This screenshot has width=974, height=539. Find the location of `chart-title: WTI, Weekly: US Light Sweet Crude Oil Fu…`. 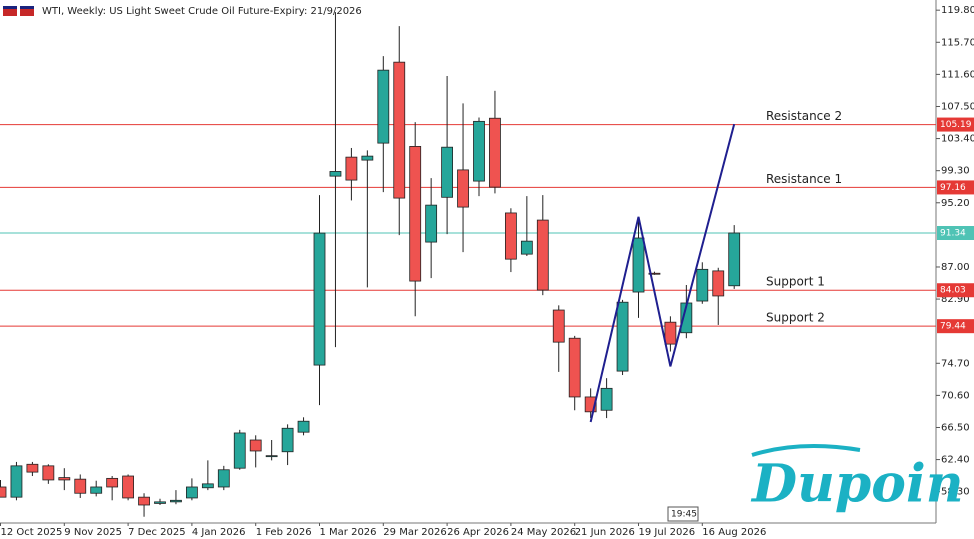

chart-title: WTI, Weekly: US Light Sweet Crude Oil Fu… is located at coordinates (202, 11).